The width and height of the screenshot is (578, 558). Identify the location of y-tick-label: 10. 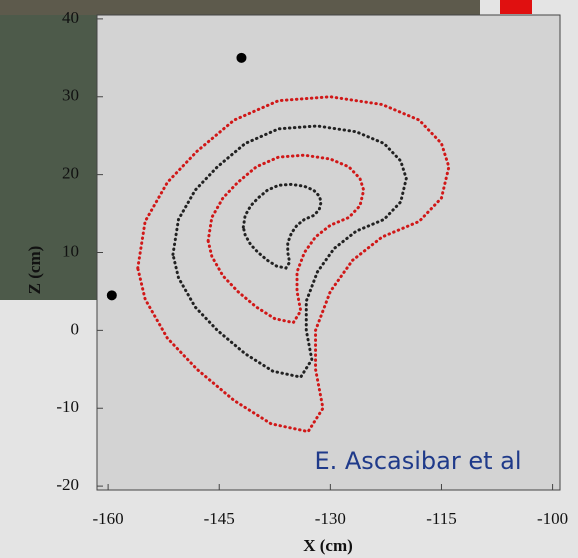
(70, 250).